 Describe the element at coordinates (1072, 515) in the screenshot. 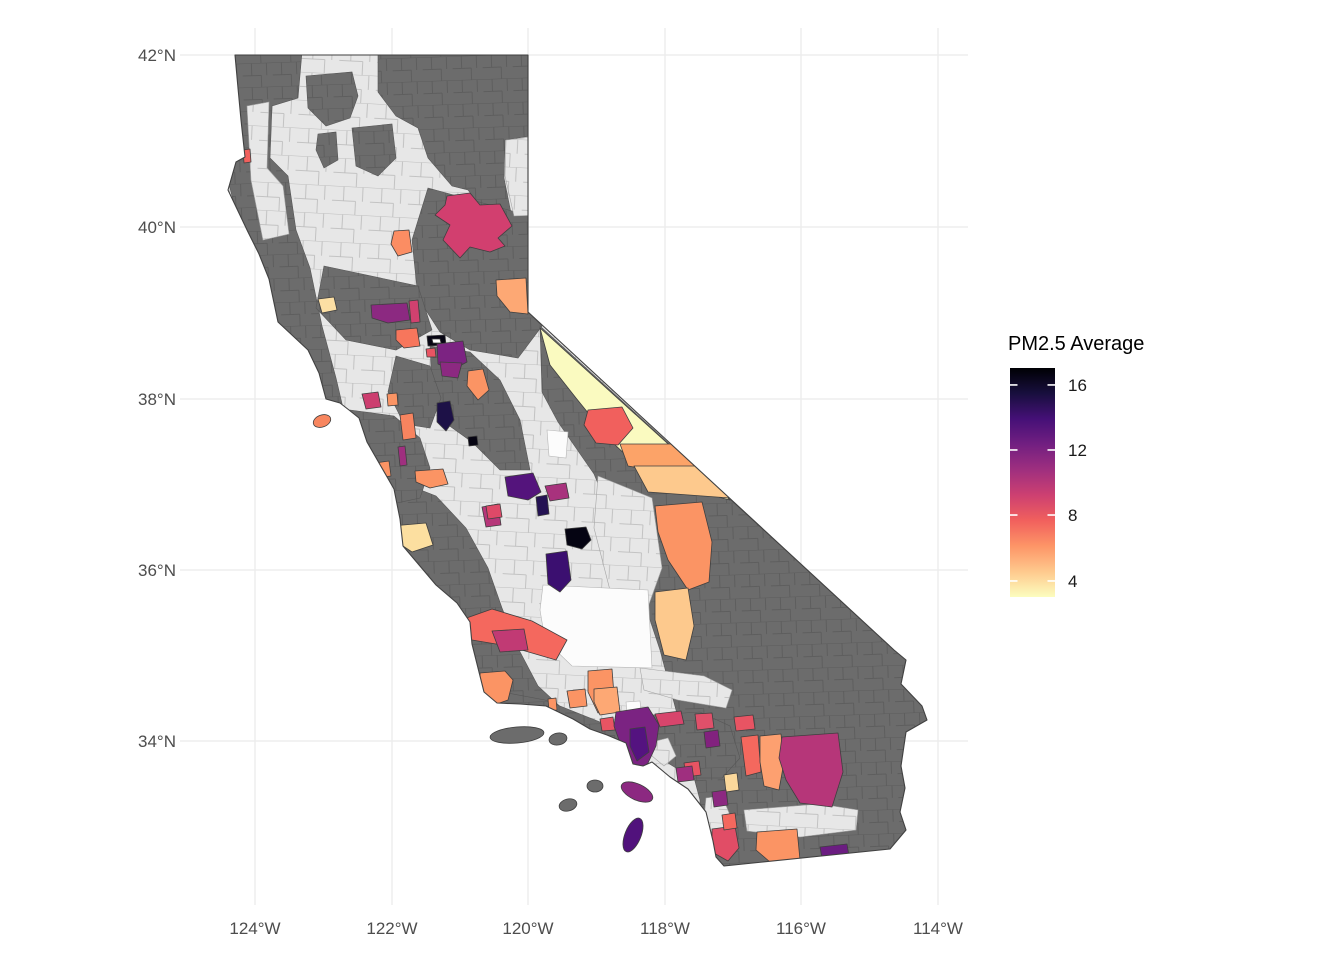

I see `legend-tick-label: 8` at that location.